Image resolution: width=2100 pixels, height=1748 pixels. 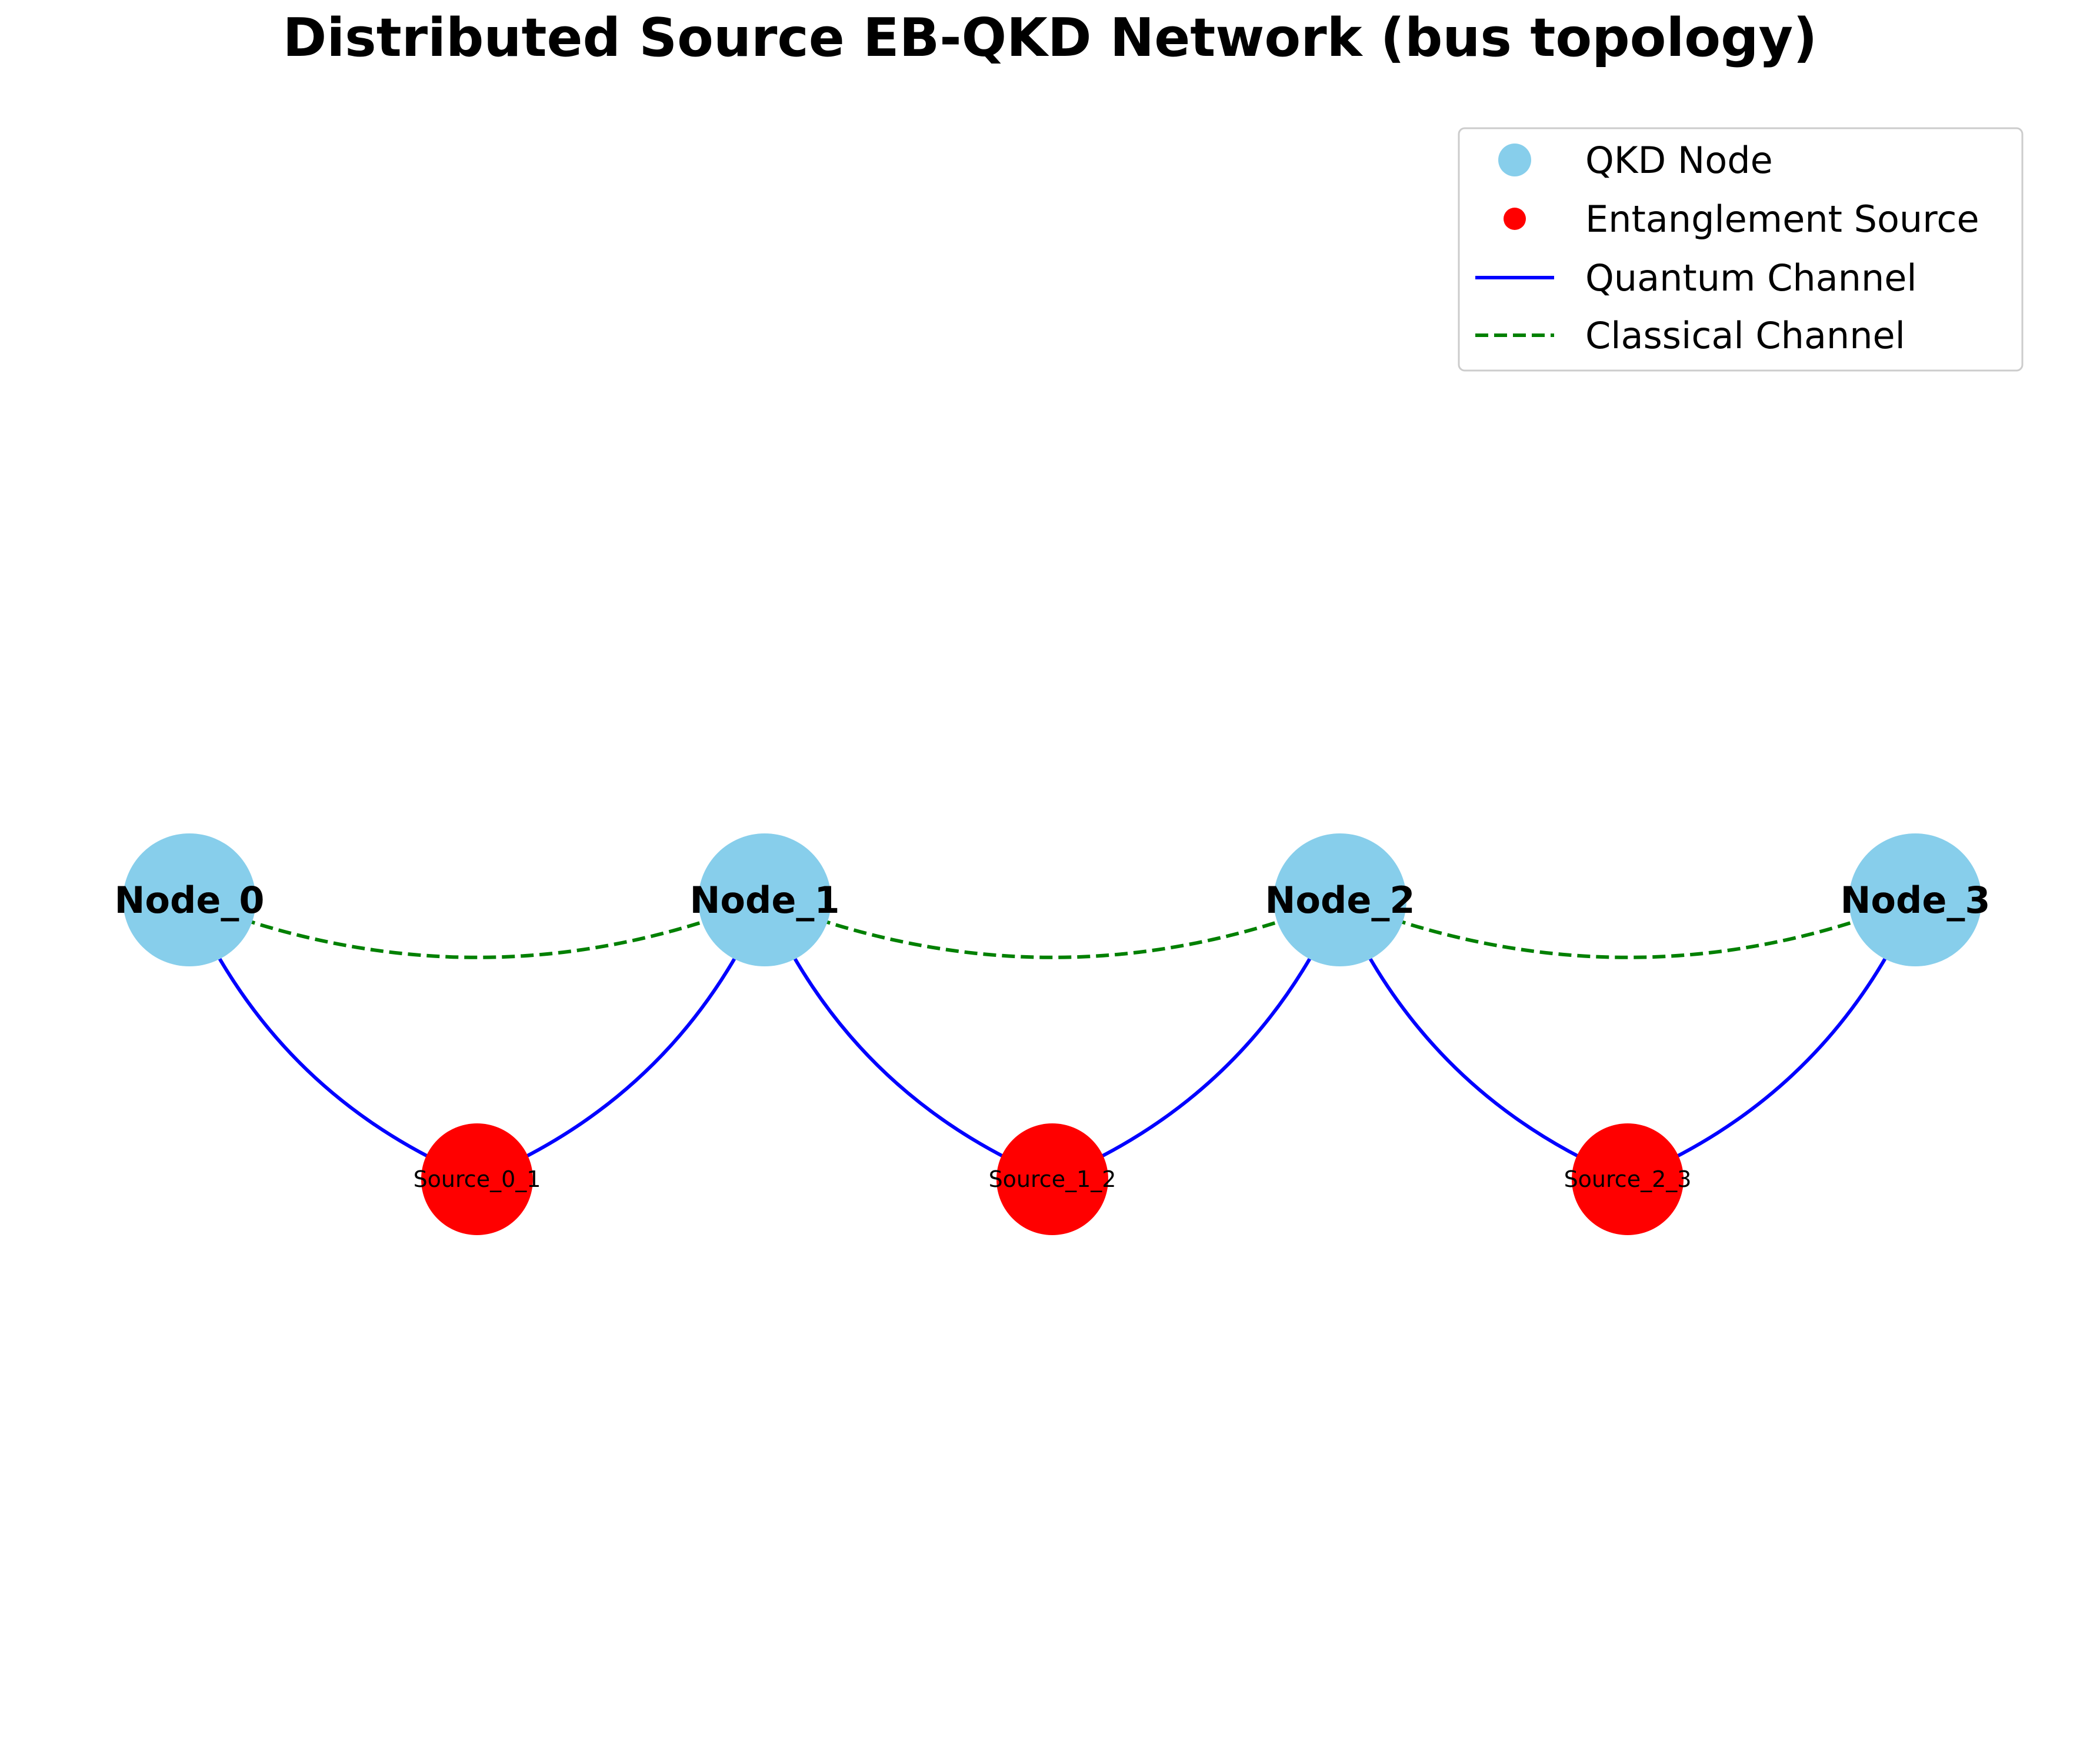 I want to click on legend-label: Classical Channel, so click(x=1745, y=335).